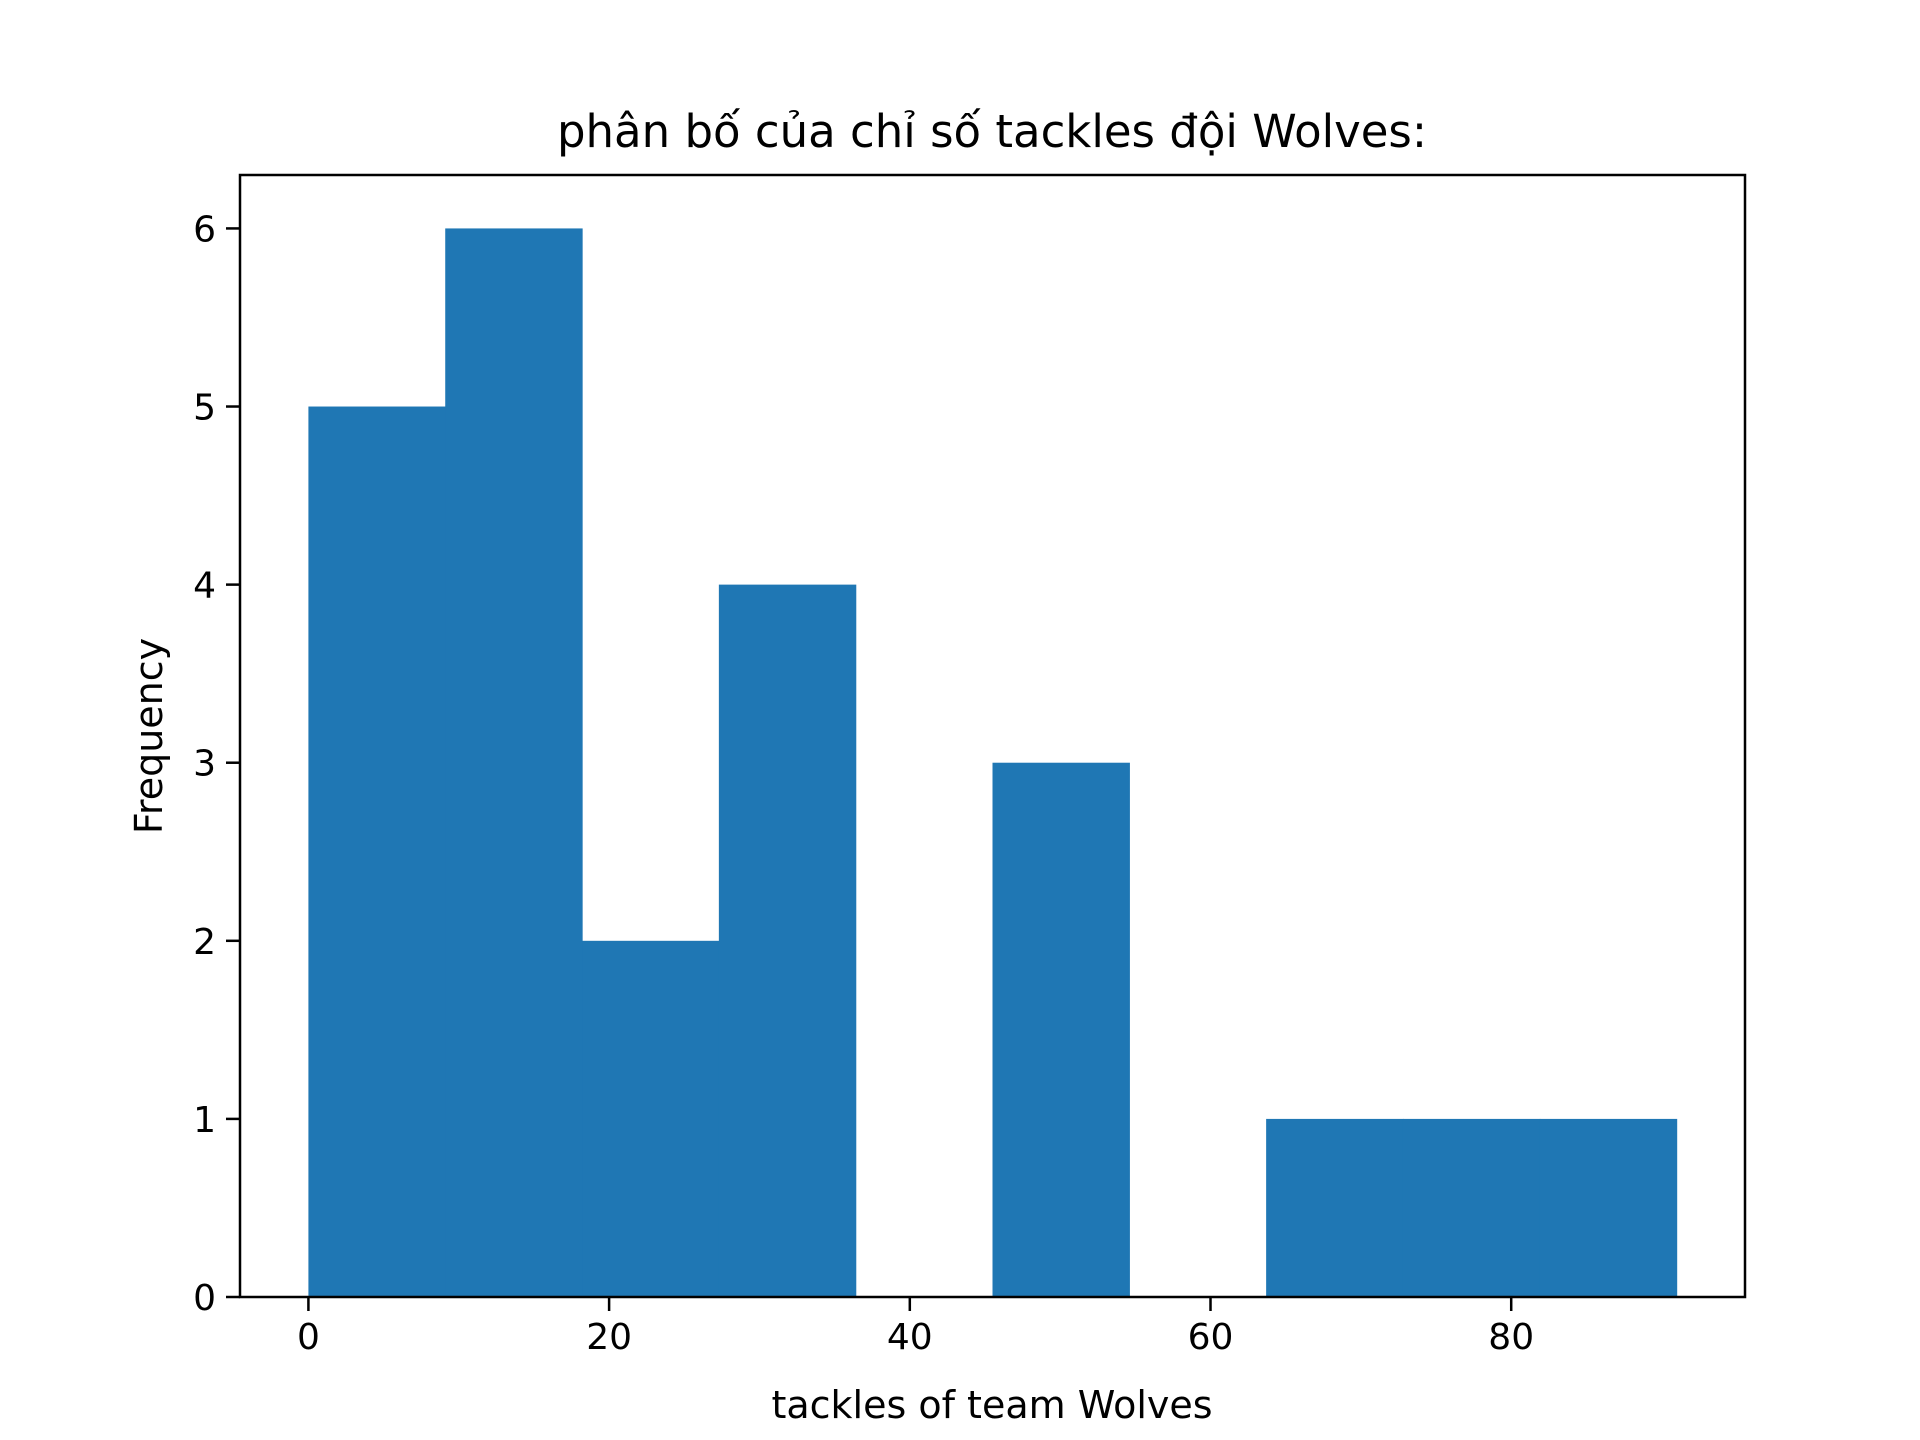 The image size is (1920, 1440). What do you see at coordinates (204, 1298) in the screenshot?
I see `y-tick-label: 0` at bounding box center [204, 1298].